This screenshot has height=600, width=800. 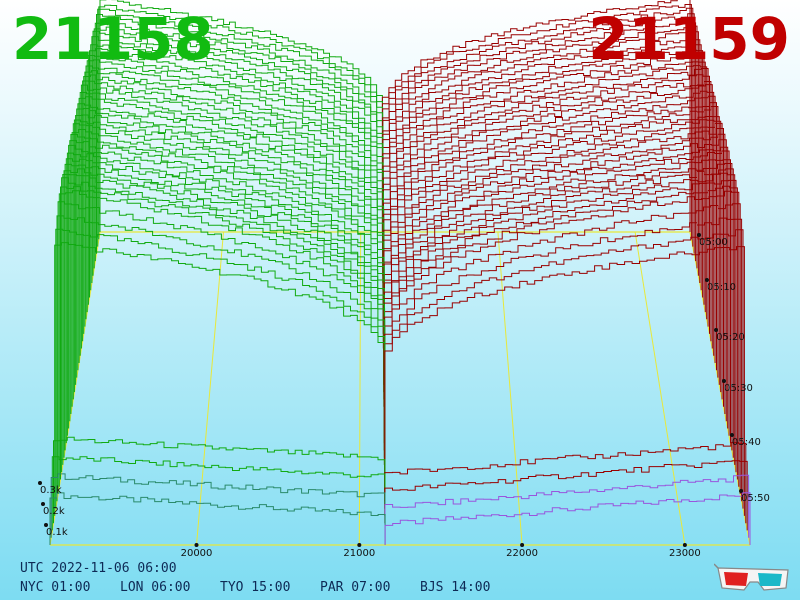 What do you see at coordinates (753, 577) in the screenshot?
I see `3d-glasses-icon` at bounding box center [753, 577].